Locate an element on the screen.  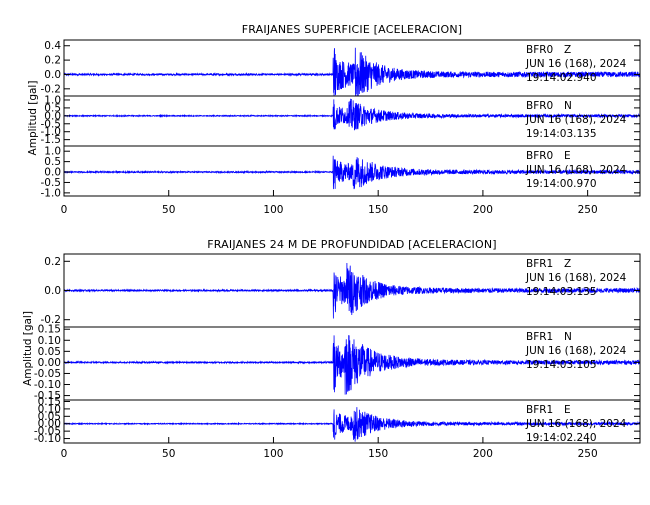
y-tick-label: 0.4 is located at coordinates (52, 46).